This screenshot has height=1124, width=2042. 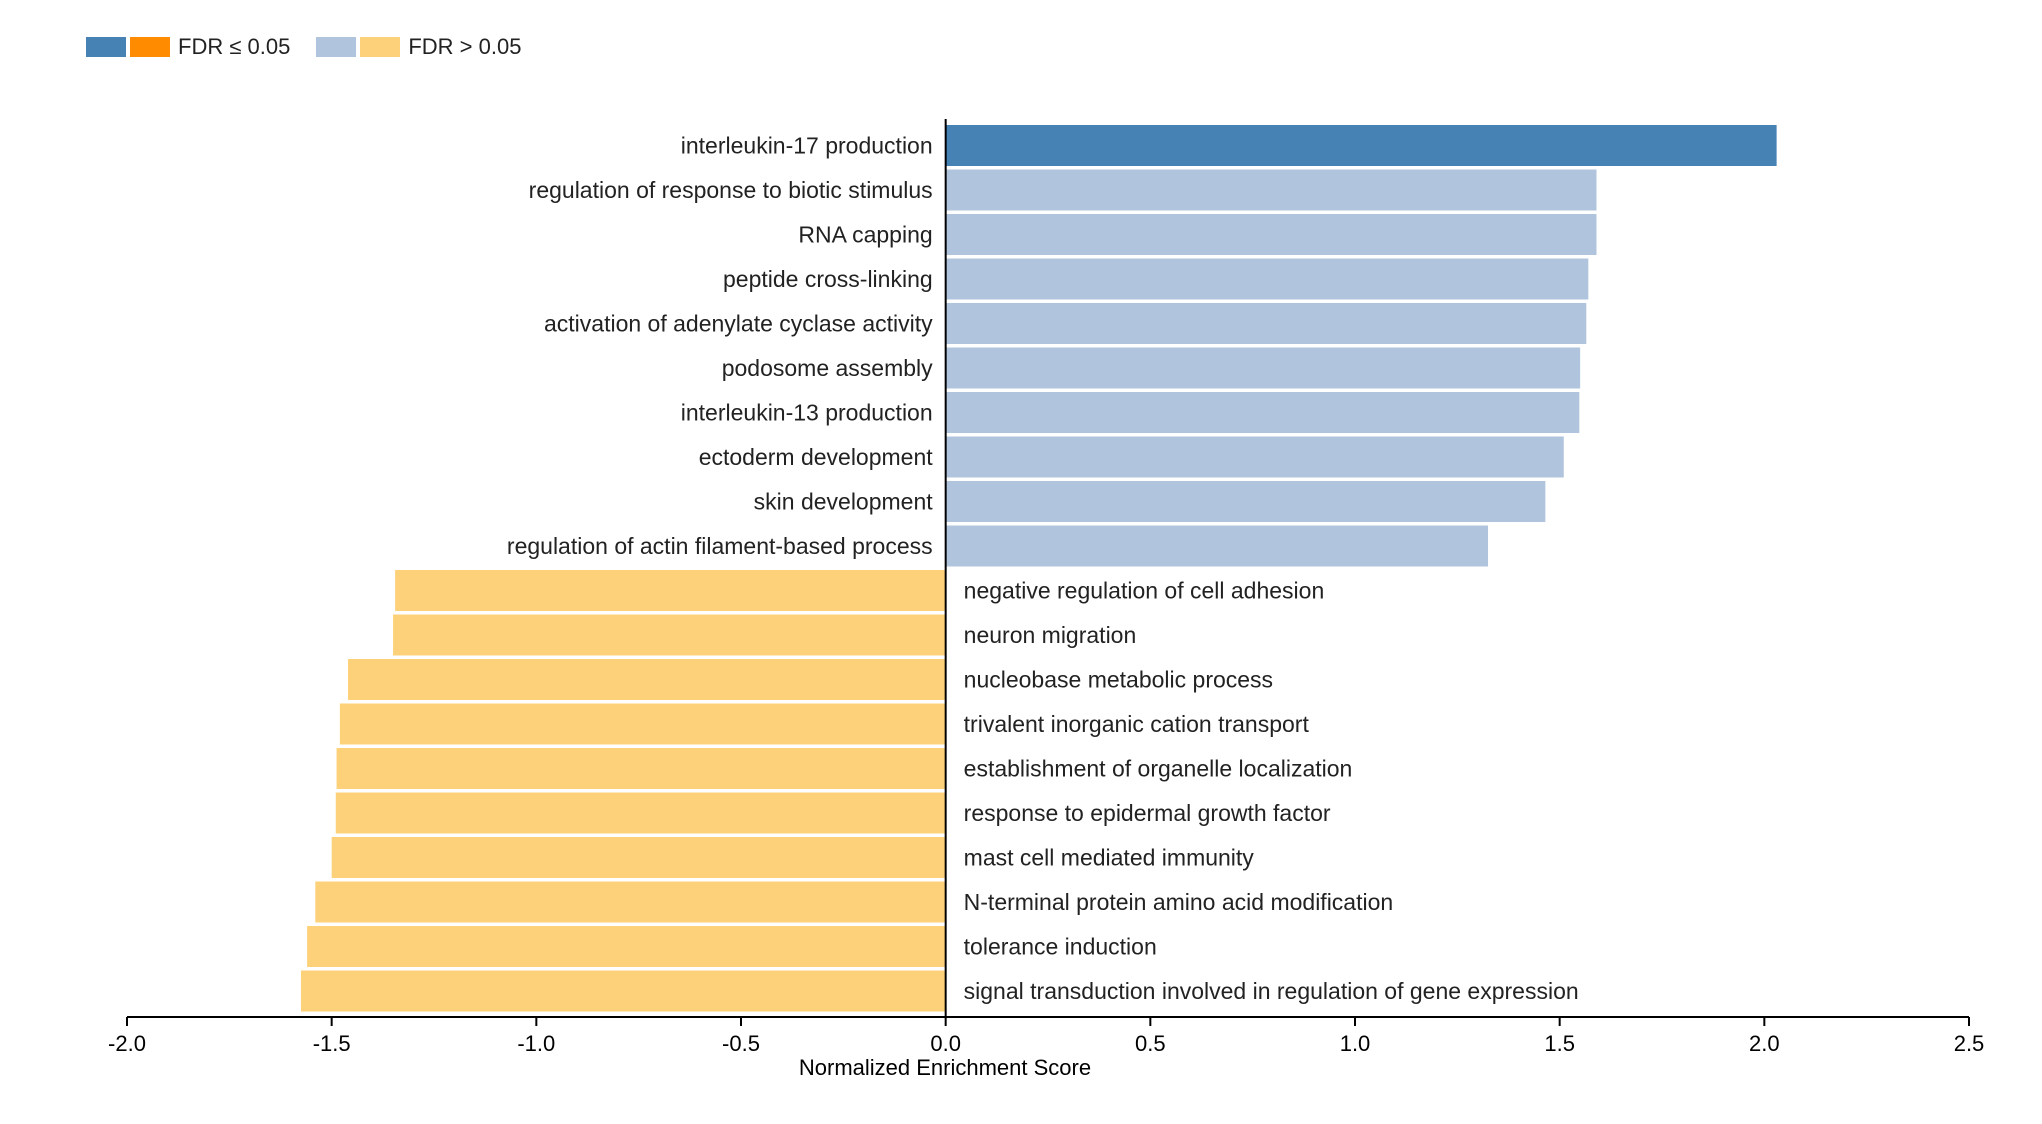 What do you see at coordinates (945, 1043) in the screenshot?
I see `x-tick-label-4: 0.0` at bounding box center [945, 1043].